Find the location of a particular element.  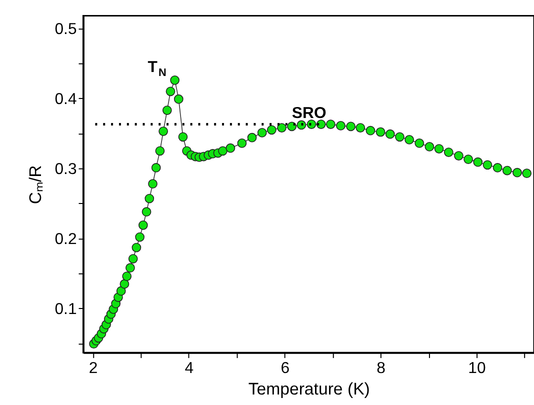

y-tick-label: 0.4 is located at coordinates (65, 99).